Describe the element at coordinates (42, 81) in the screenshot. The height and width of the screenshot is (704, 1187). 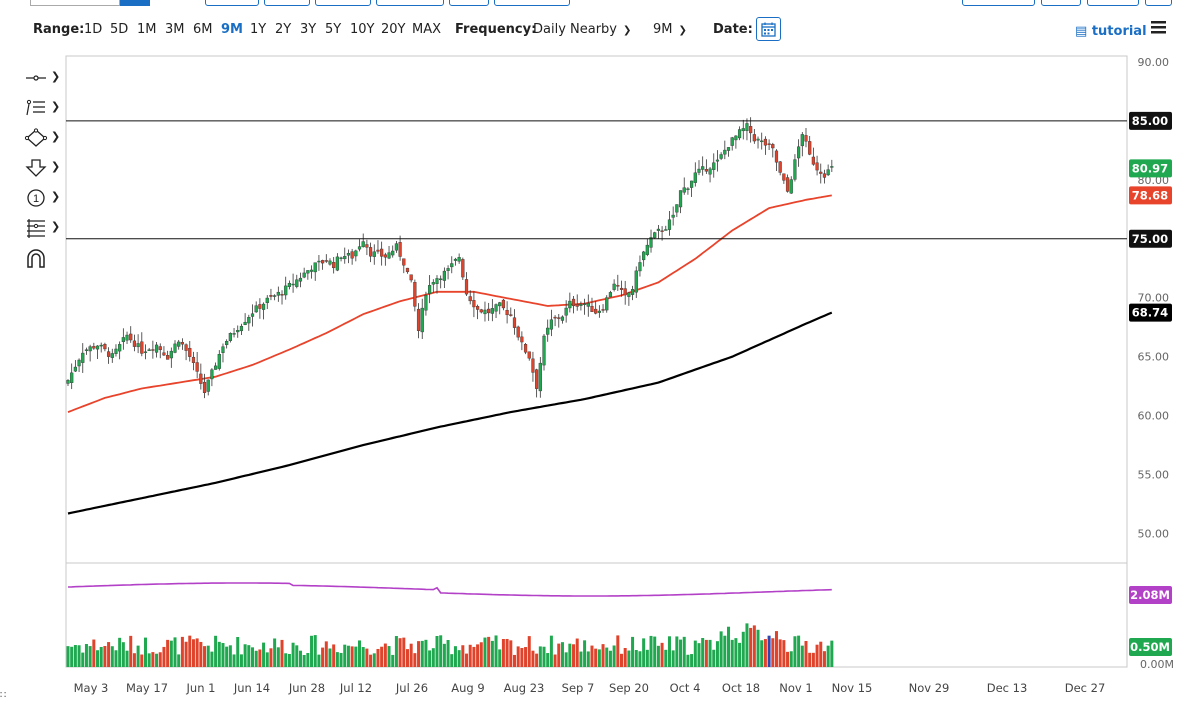
I see `tool-horizontal-line: ❯` at that location.